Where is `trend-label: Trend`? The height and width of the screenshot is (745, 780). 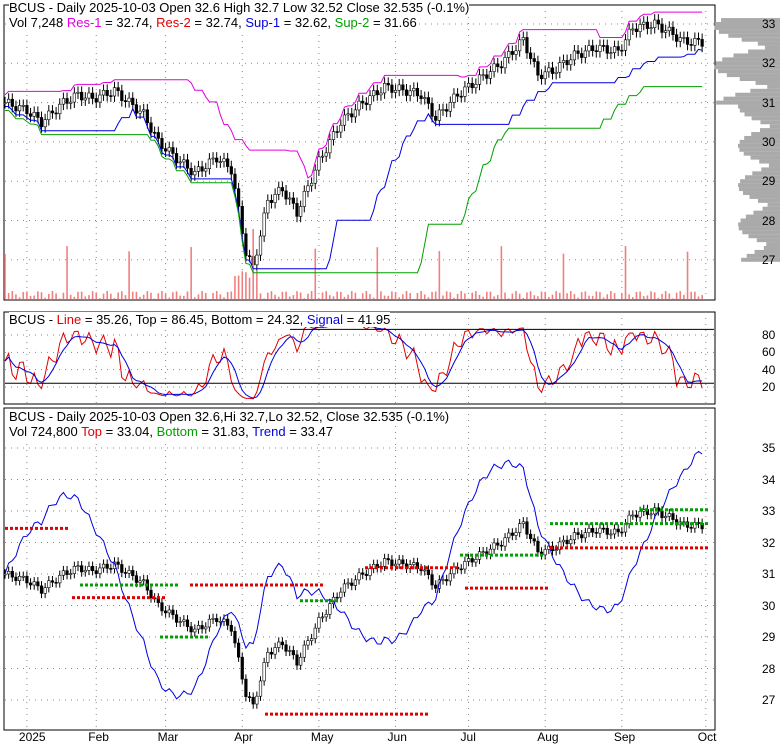 trend-label: Trend is located at coordinates (269, 431).